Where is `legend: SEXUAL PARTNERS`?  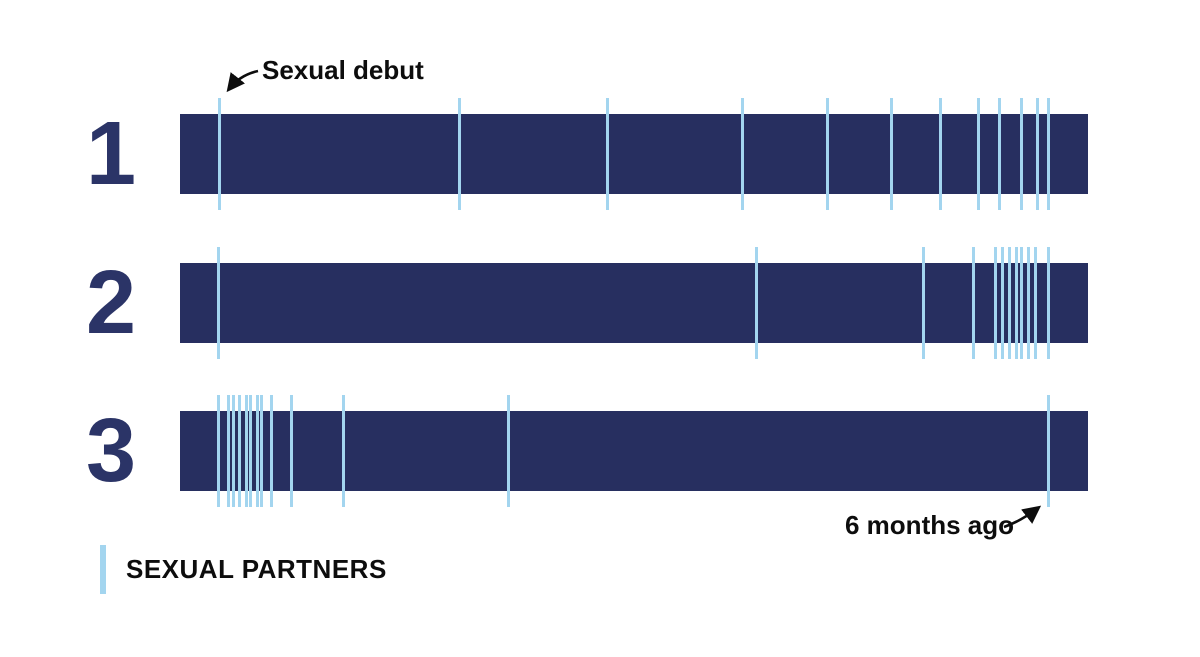 legend: SEXUAL PARTNERS is located at coordinates (243, 569).